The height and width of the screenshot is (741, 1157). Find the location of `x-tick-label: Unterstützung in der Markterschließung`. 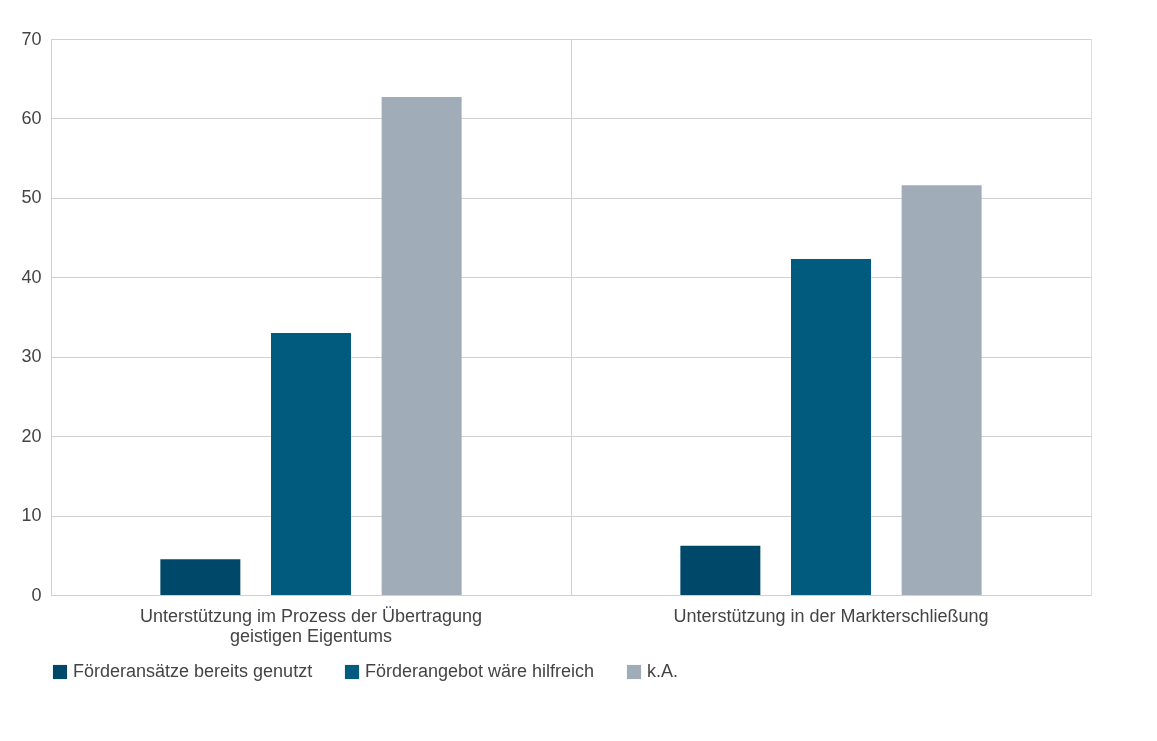

x-tick-label: Unterstützung in der Markterschließung is located at coordinates (831, 615).